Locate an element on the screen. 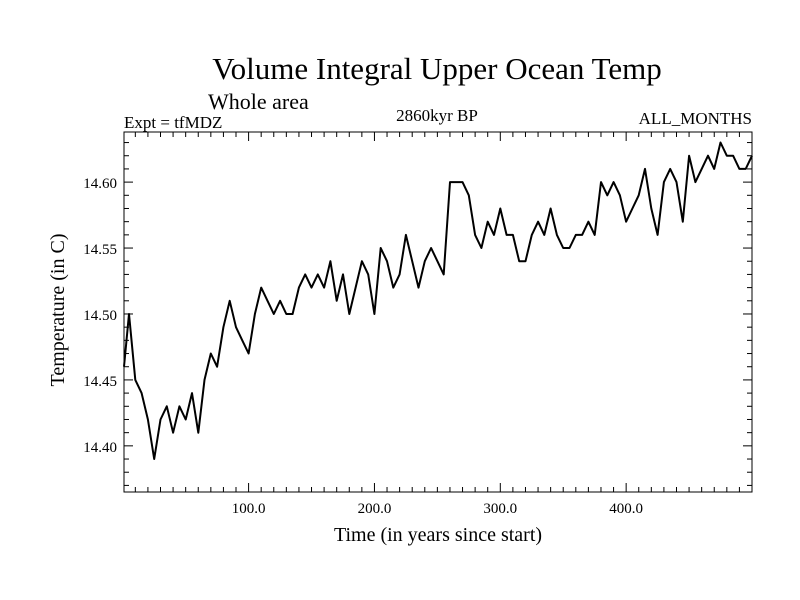 The height and width of the screenshot is (600, 800). chart-title: Volume Integral Upper Ocean Temp is located at coordinates (437, 68).